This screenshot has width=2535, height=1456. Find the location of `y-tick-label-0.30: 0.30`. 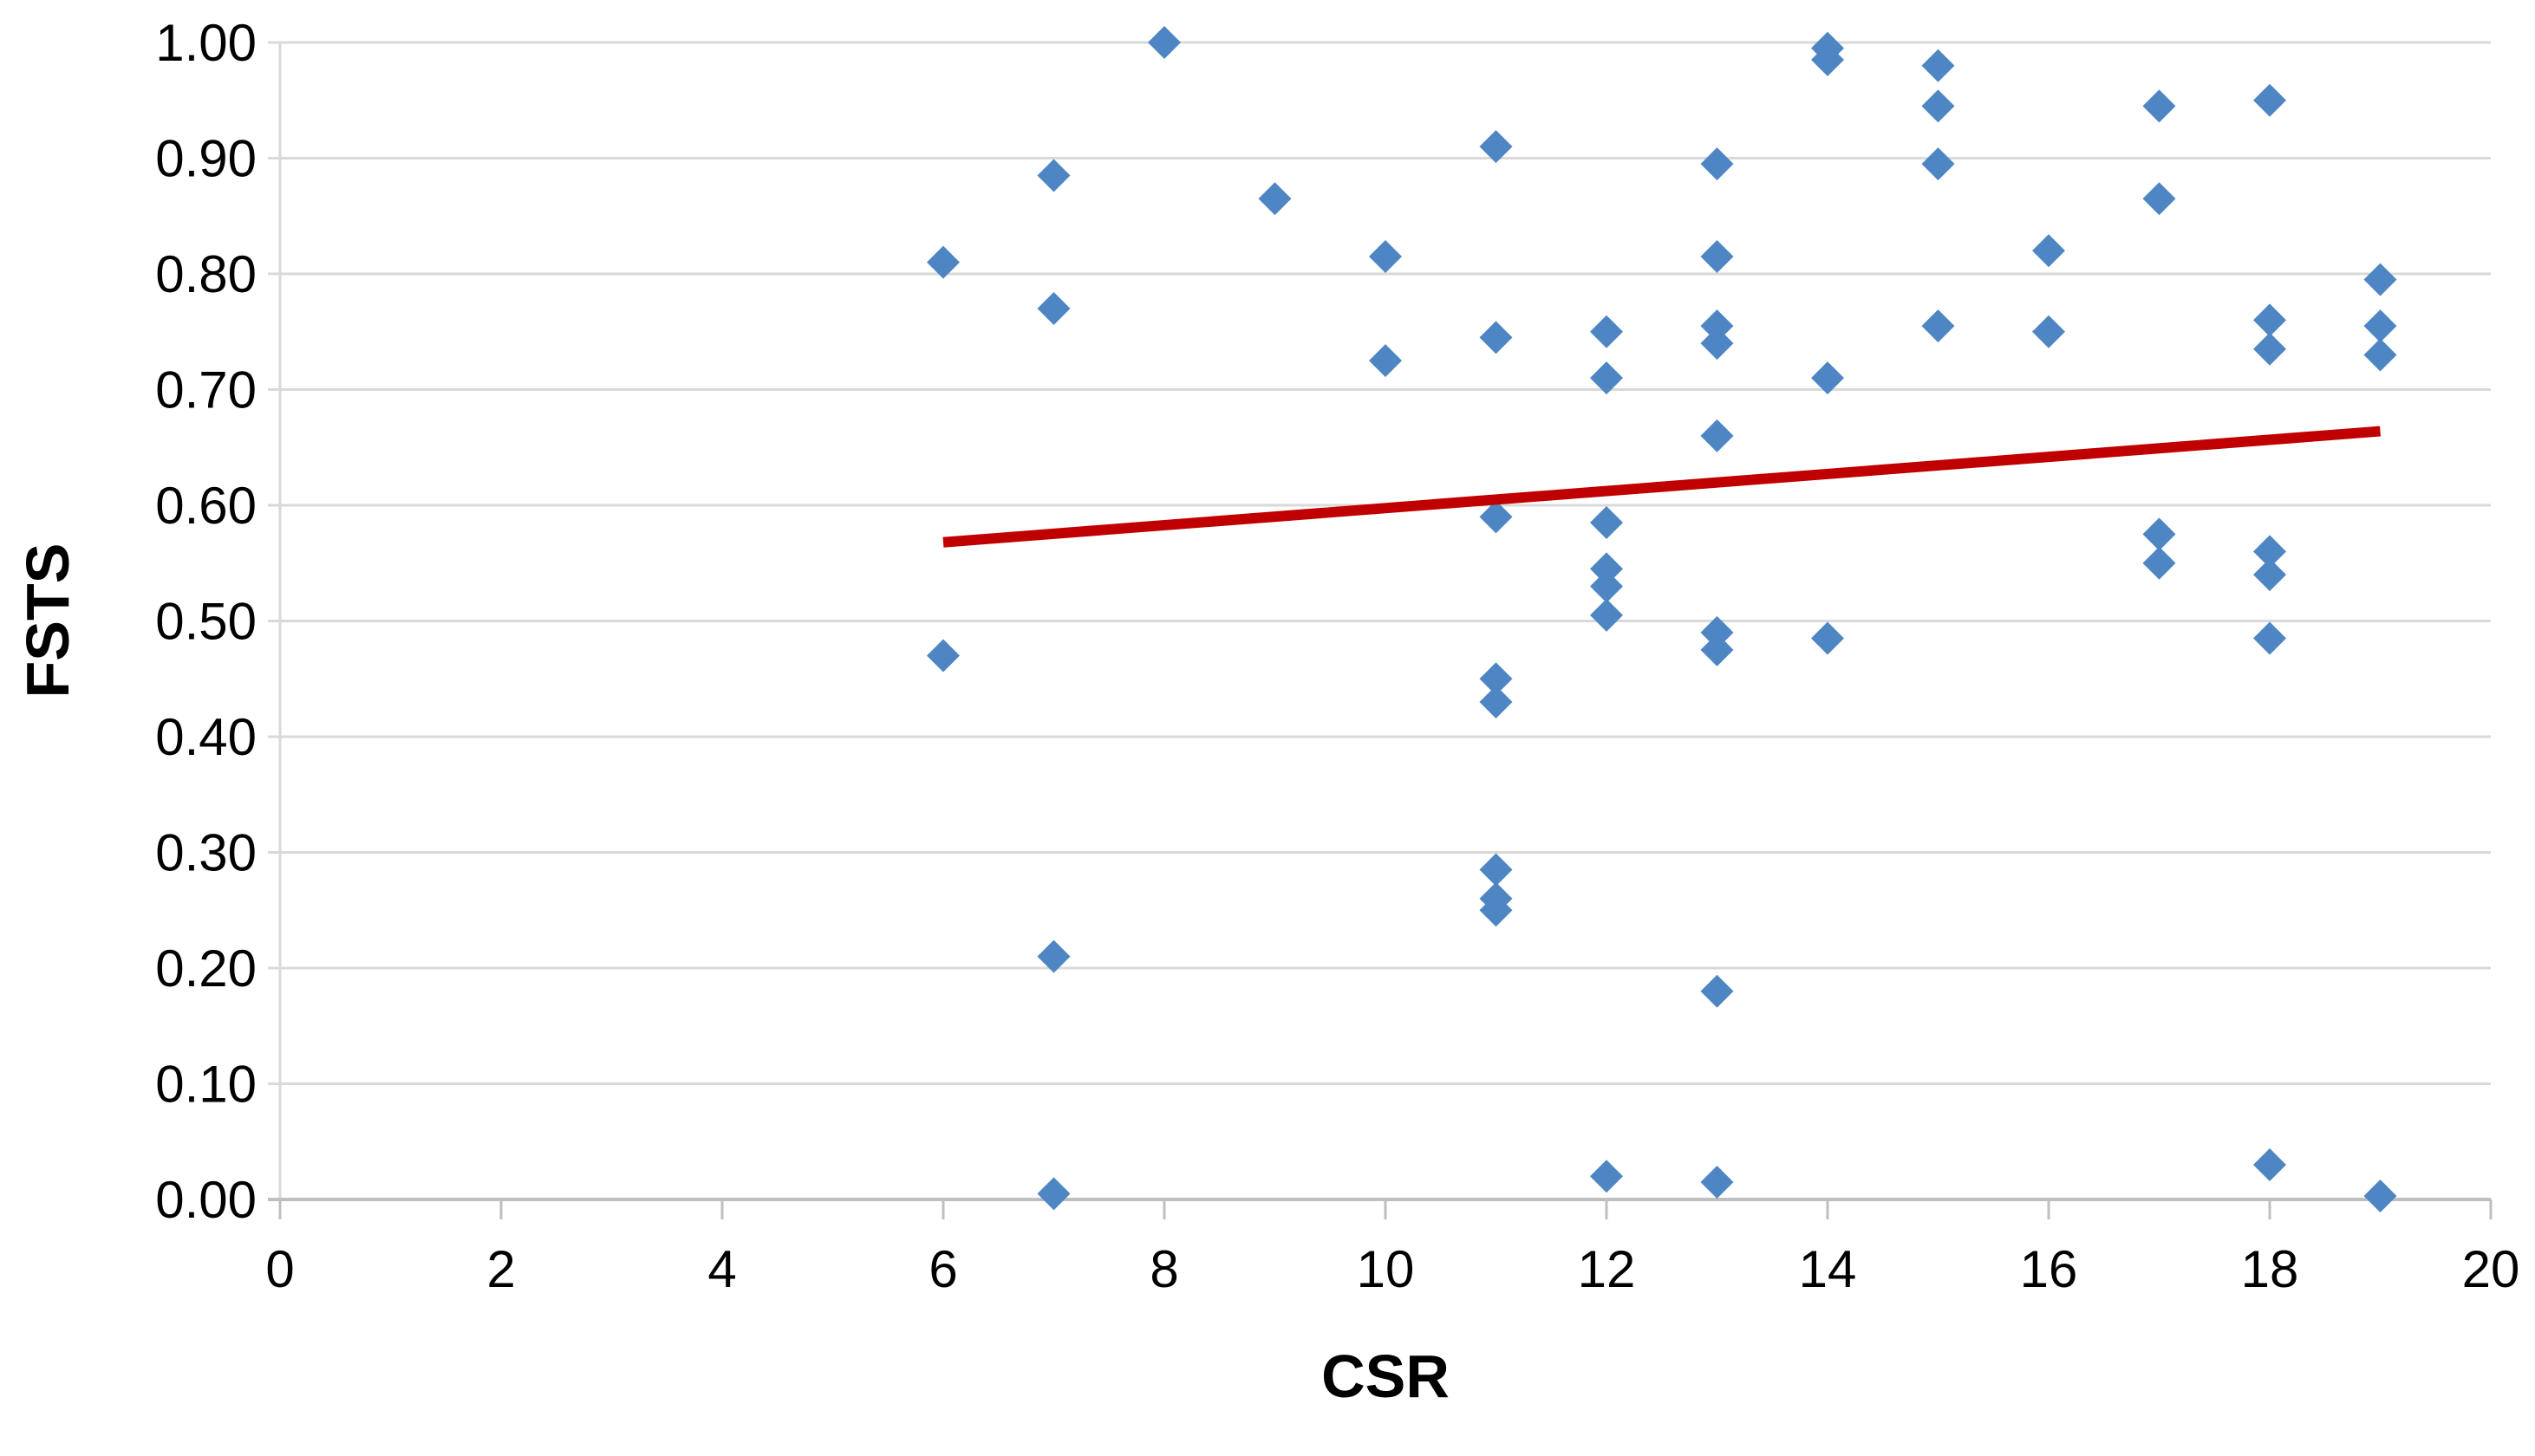

y-tick-label-0.30: 0.30 is located at coordinates (206, 853).